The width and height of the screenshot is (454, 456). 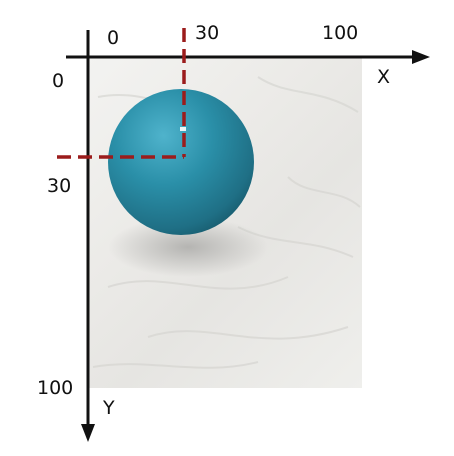 I want to click on x-axis-arrowhead, so click(x=421, y=57).